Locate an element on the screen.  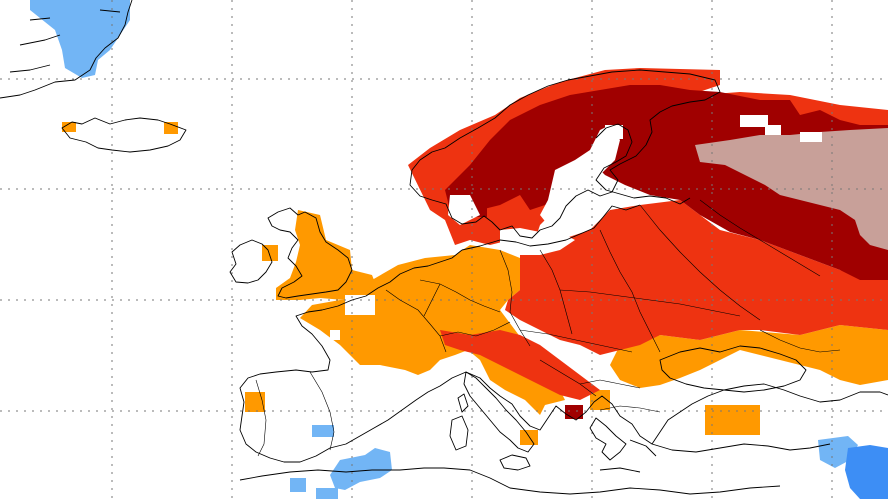
iceland-coast is located at coordinates (124, 135).